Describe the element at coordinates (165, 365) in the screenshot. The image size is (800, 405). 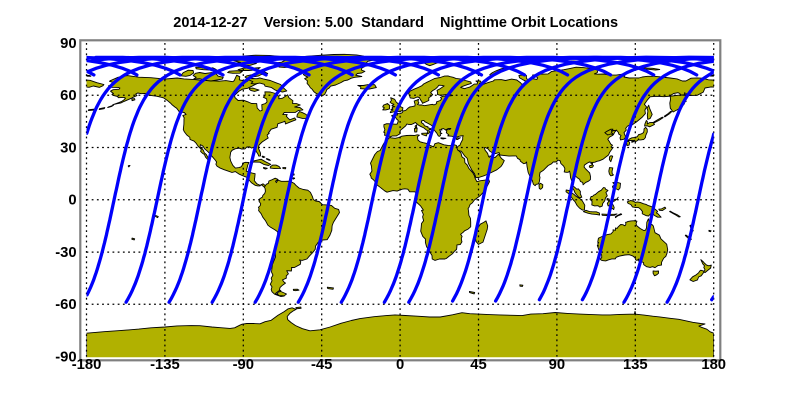
I see `svg-text: -135` at that location.